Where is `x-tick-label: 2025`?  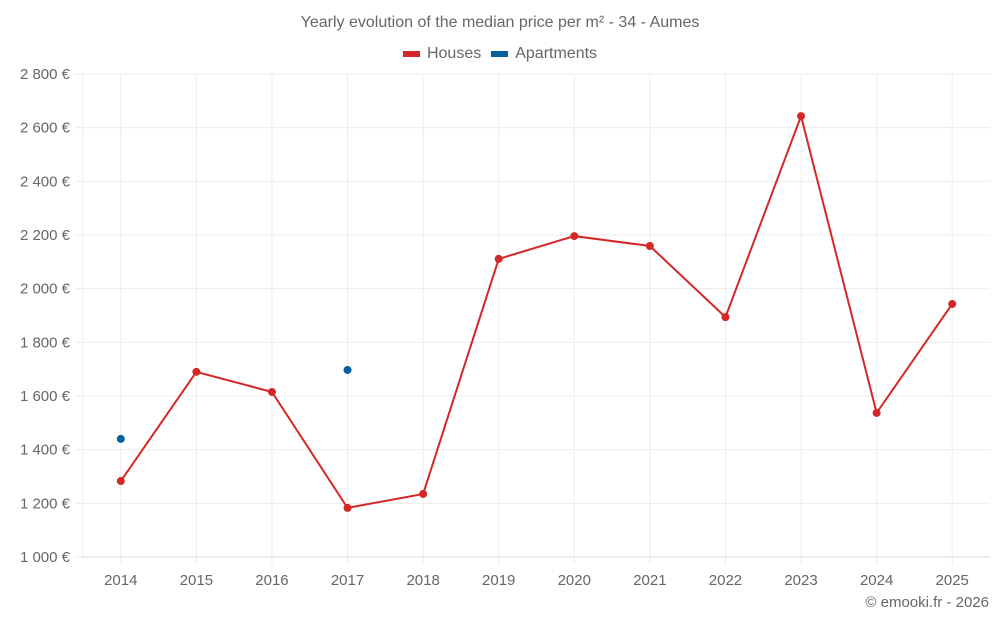
x-tick-label: 2025 is located at coordinates (952, 580).